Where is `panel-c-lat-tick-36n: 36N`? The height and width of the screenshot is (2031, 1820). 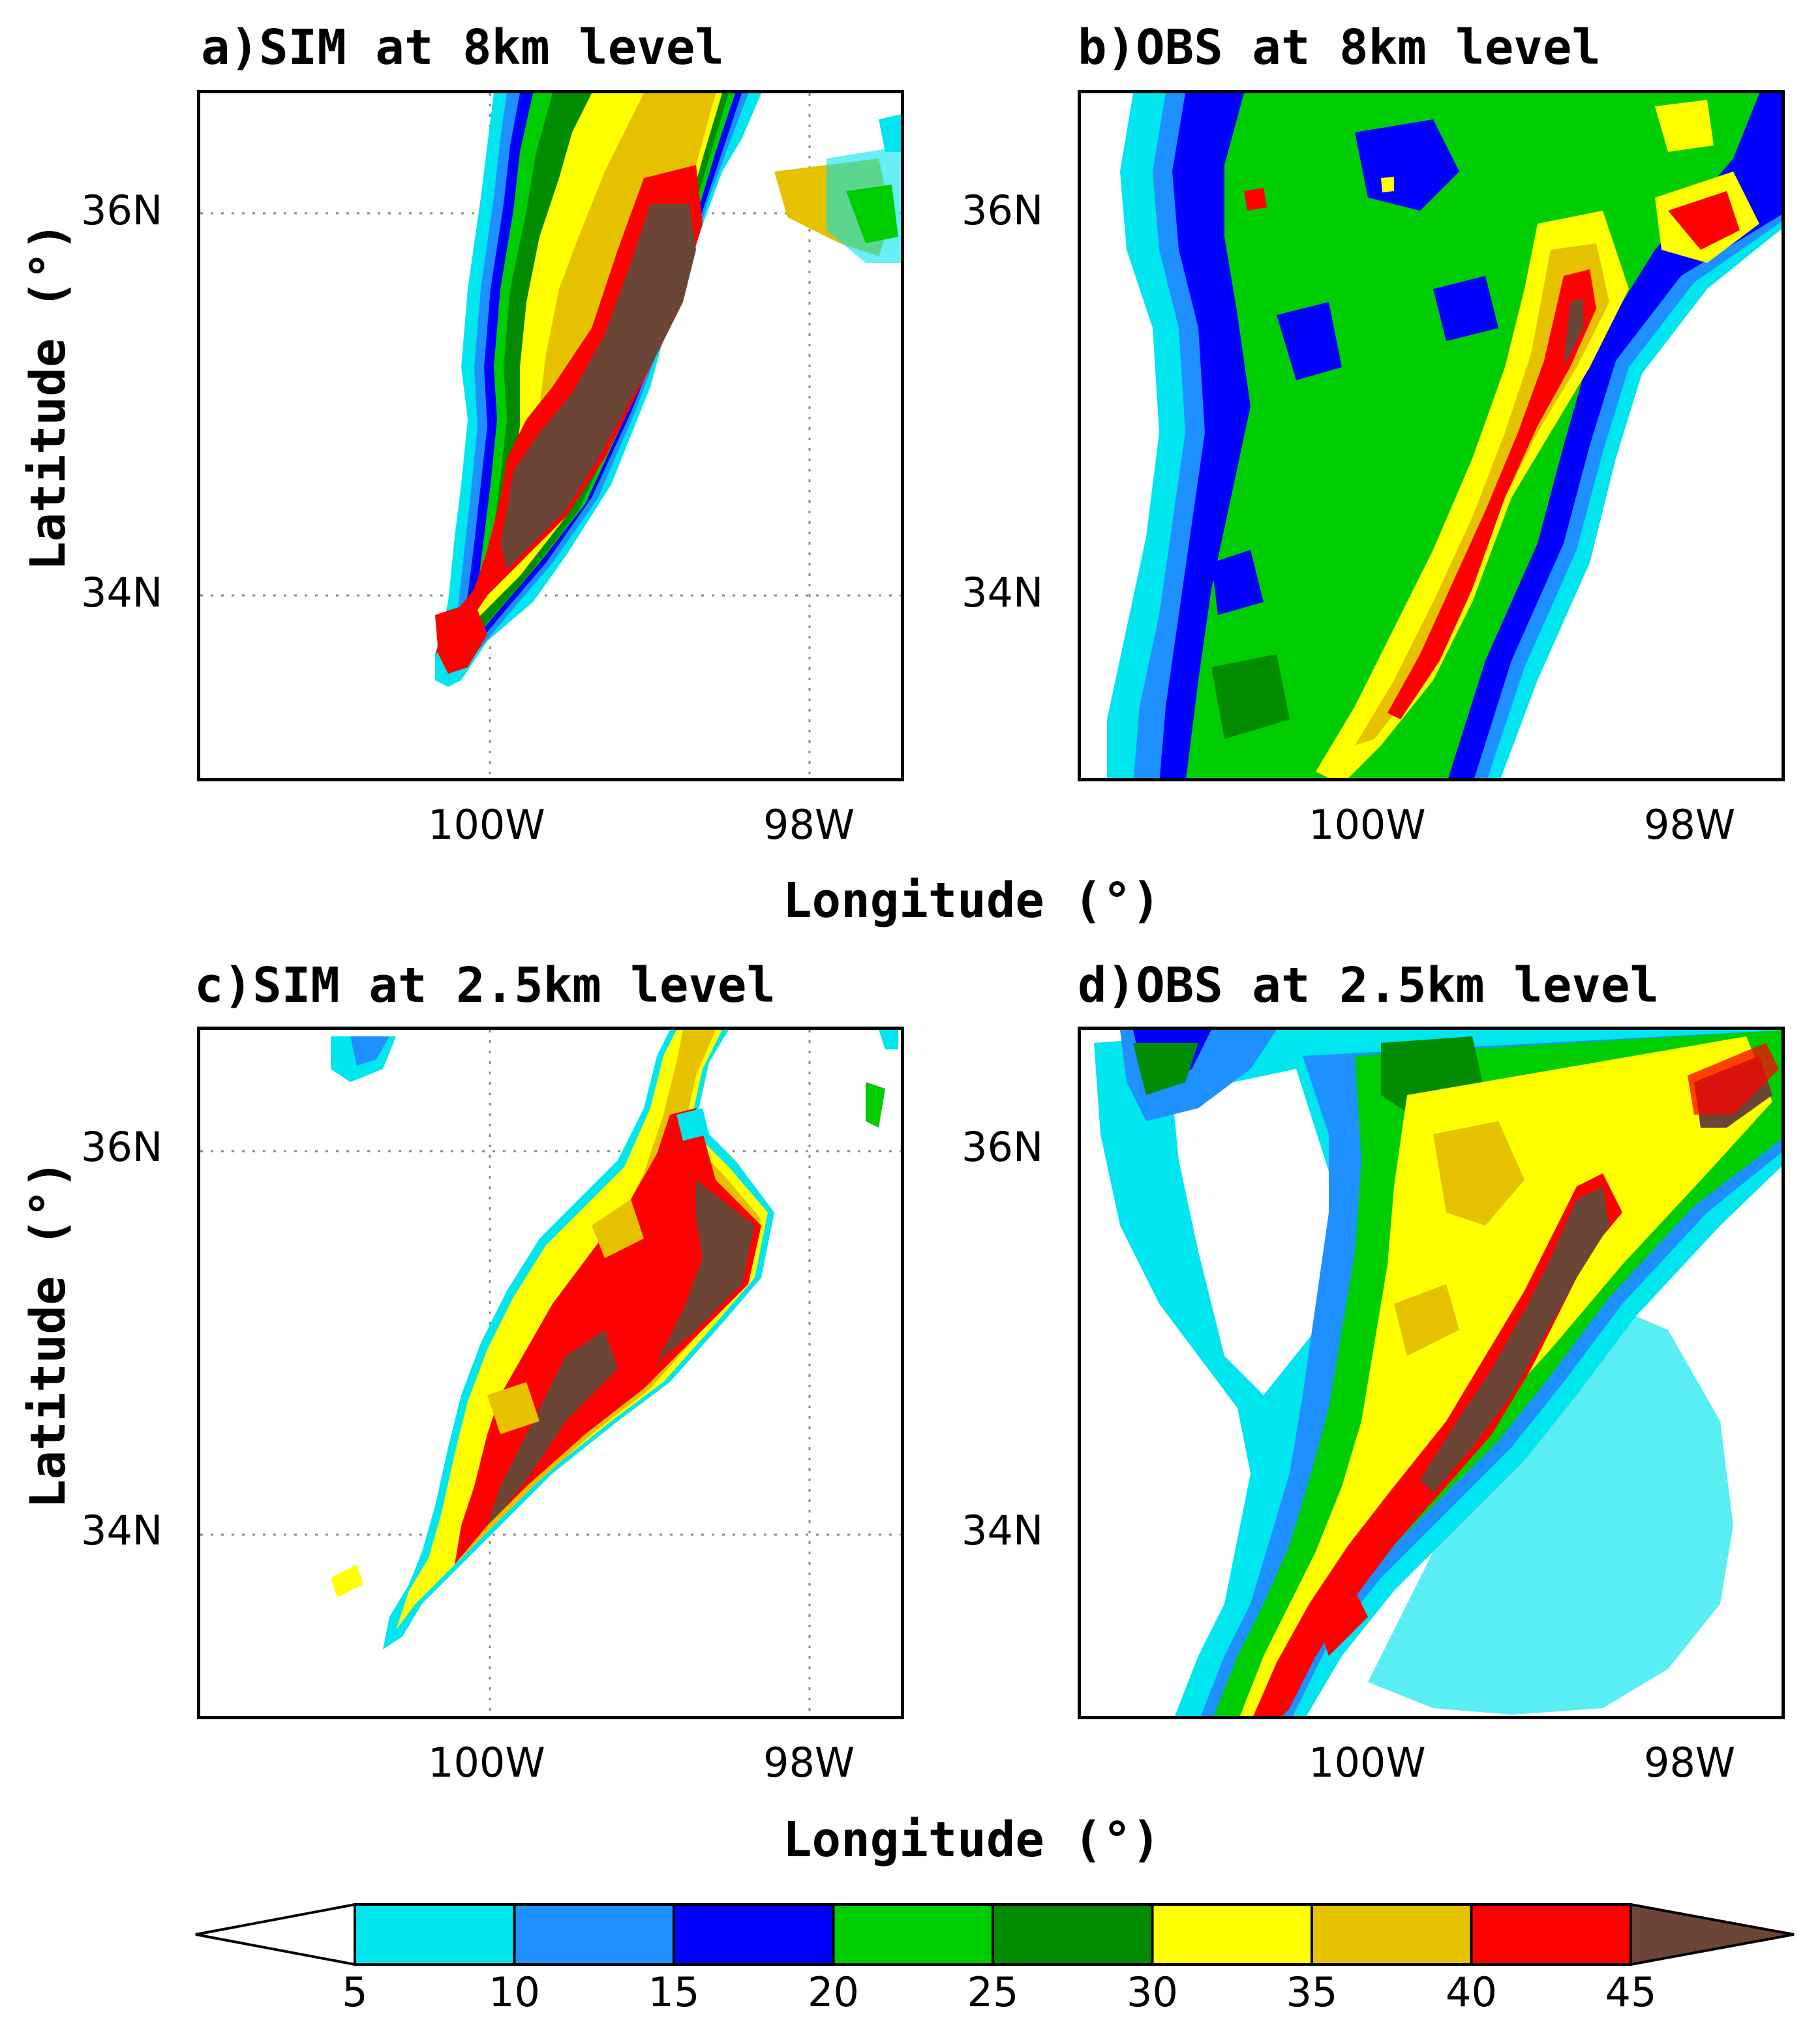 panel-c-lat-tick-36n: 36N is located at coordinates (122, 1147).